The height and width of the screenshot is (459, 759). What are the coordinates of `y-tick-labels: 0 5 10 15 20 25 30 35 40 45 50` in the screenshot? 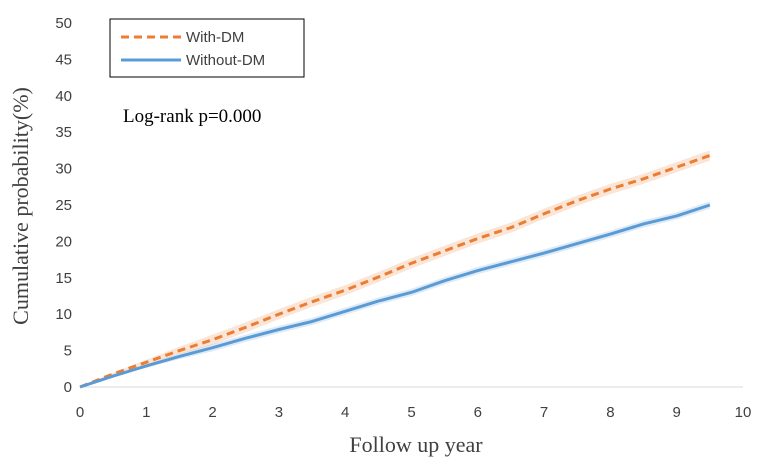 It's located at (63, 205).